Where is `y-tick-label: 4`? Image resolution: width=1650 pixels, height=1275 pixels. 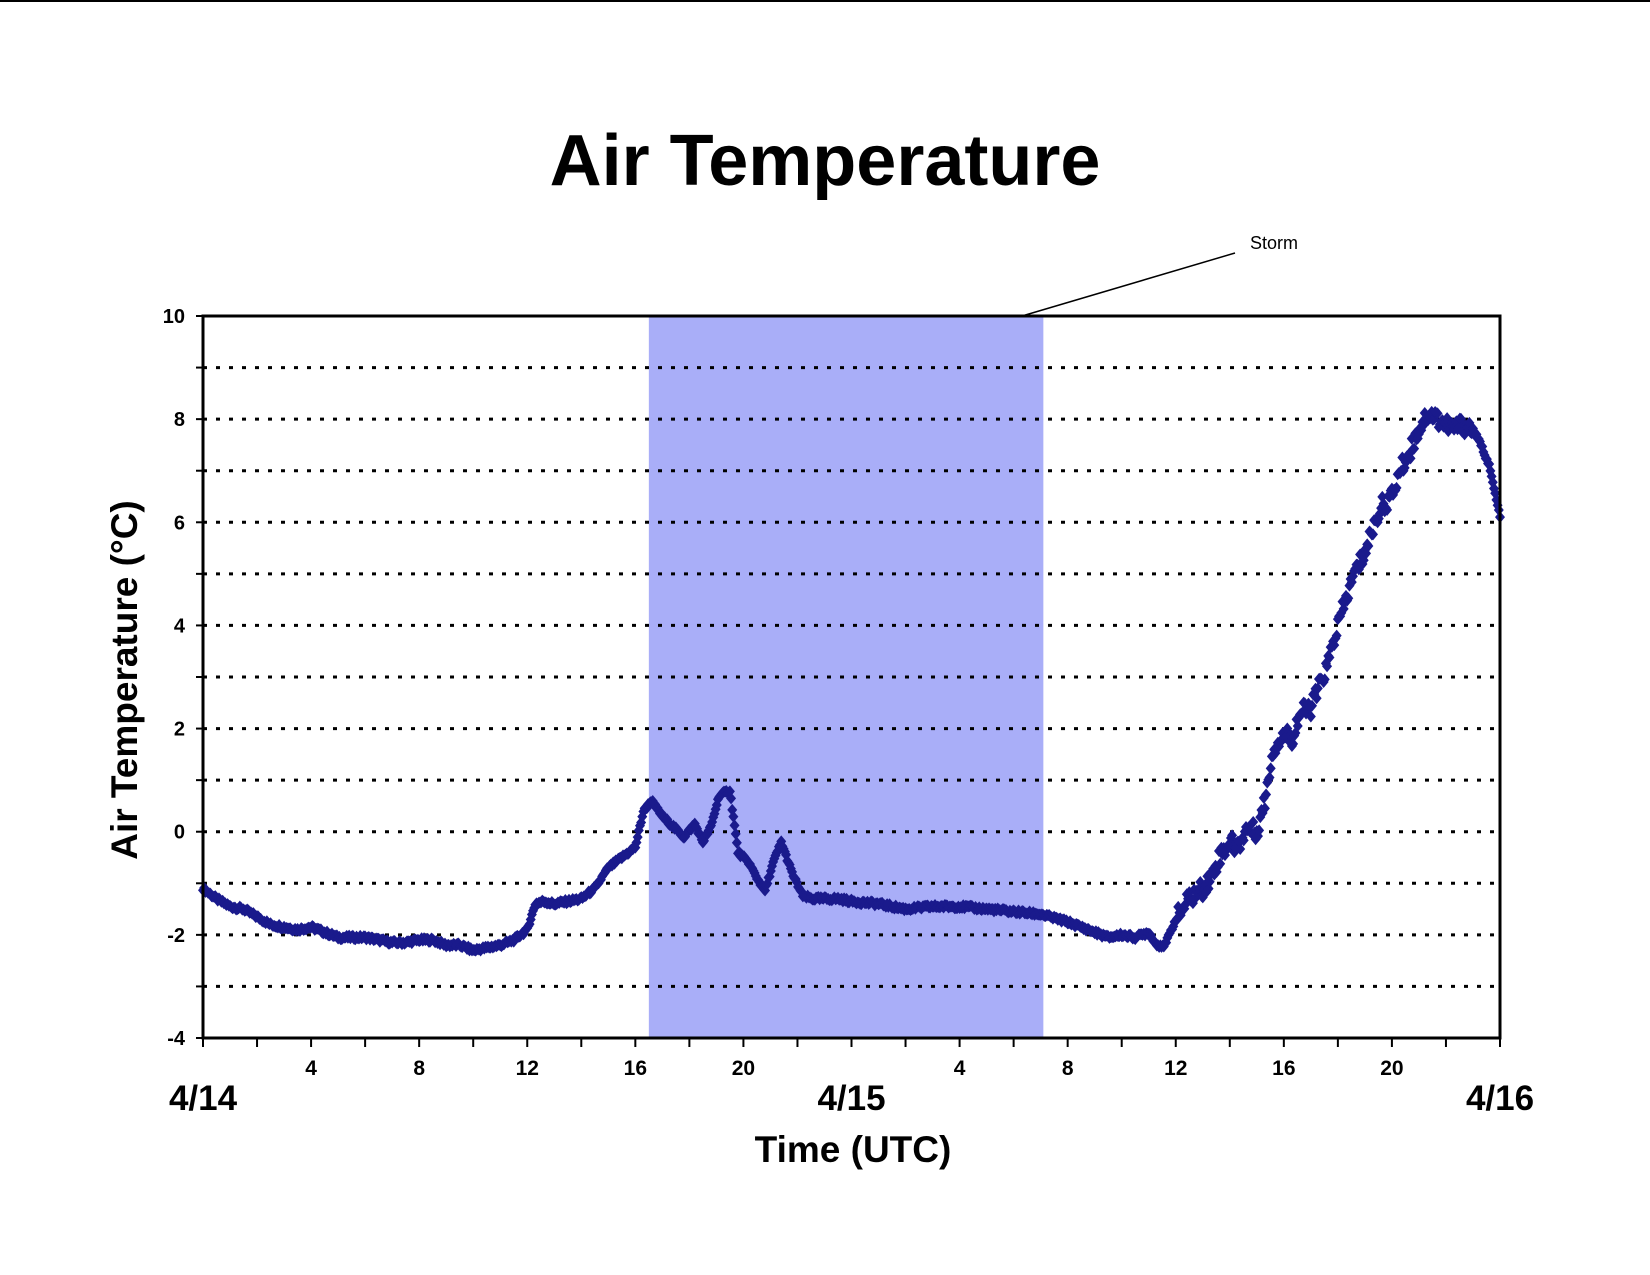
y-tick-label: 4 is located at coordinates (180, 626).